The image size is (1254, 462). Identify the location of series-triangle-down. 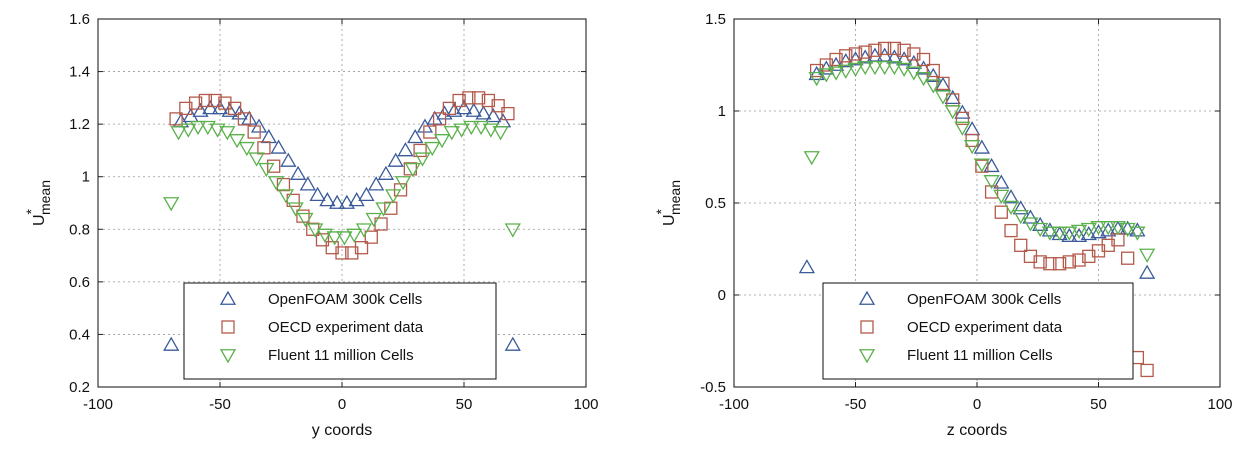
(342, 183).